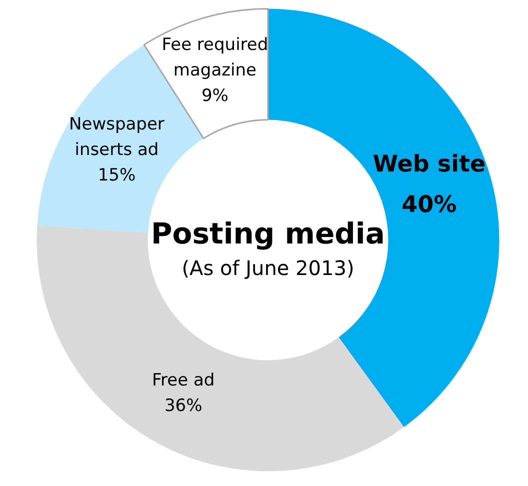 This screenshot has width=528, height=486. Describe the element at coordinates (429, 165) in the screenshot. I see `slice-label: Web site` at that location.